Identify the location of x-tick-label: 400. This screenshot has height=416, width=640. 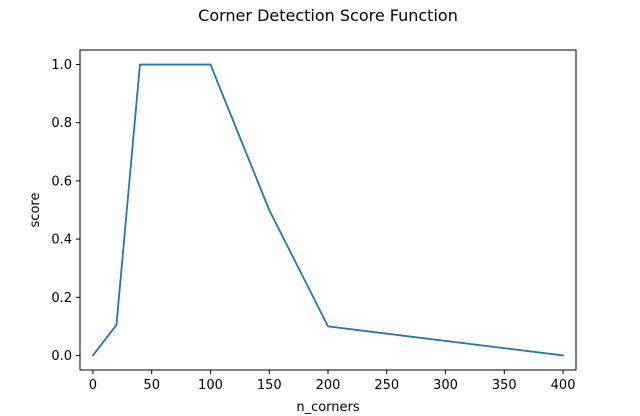
(563, 385).